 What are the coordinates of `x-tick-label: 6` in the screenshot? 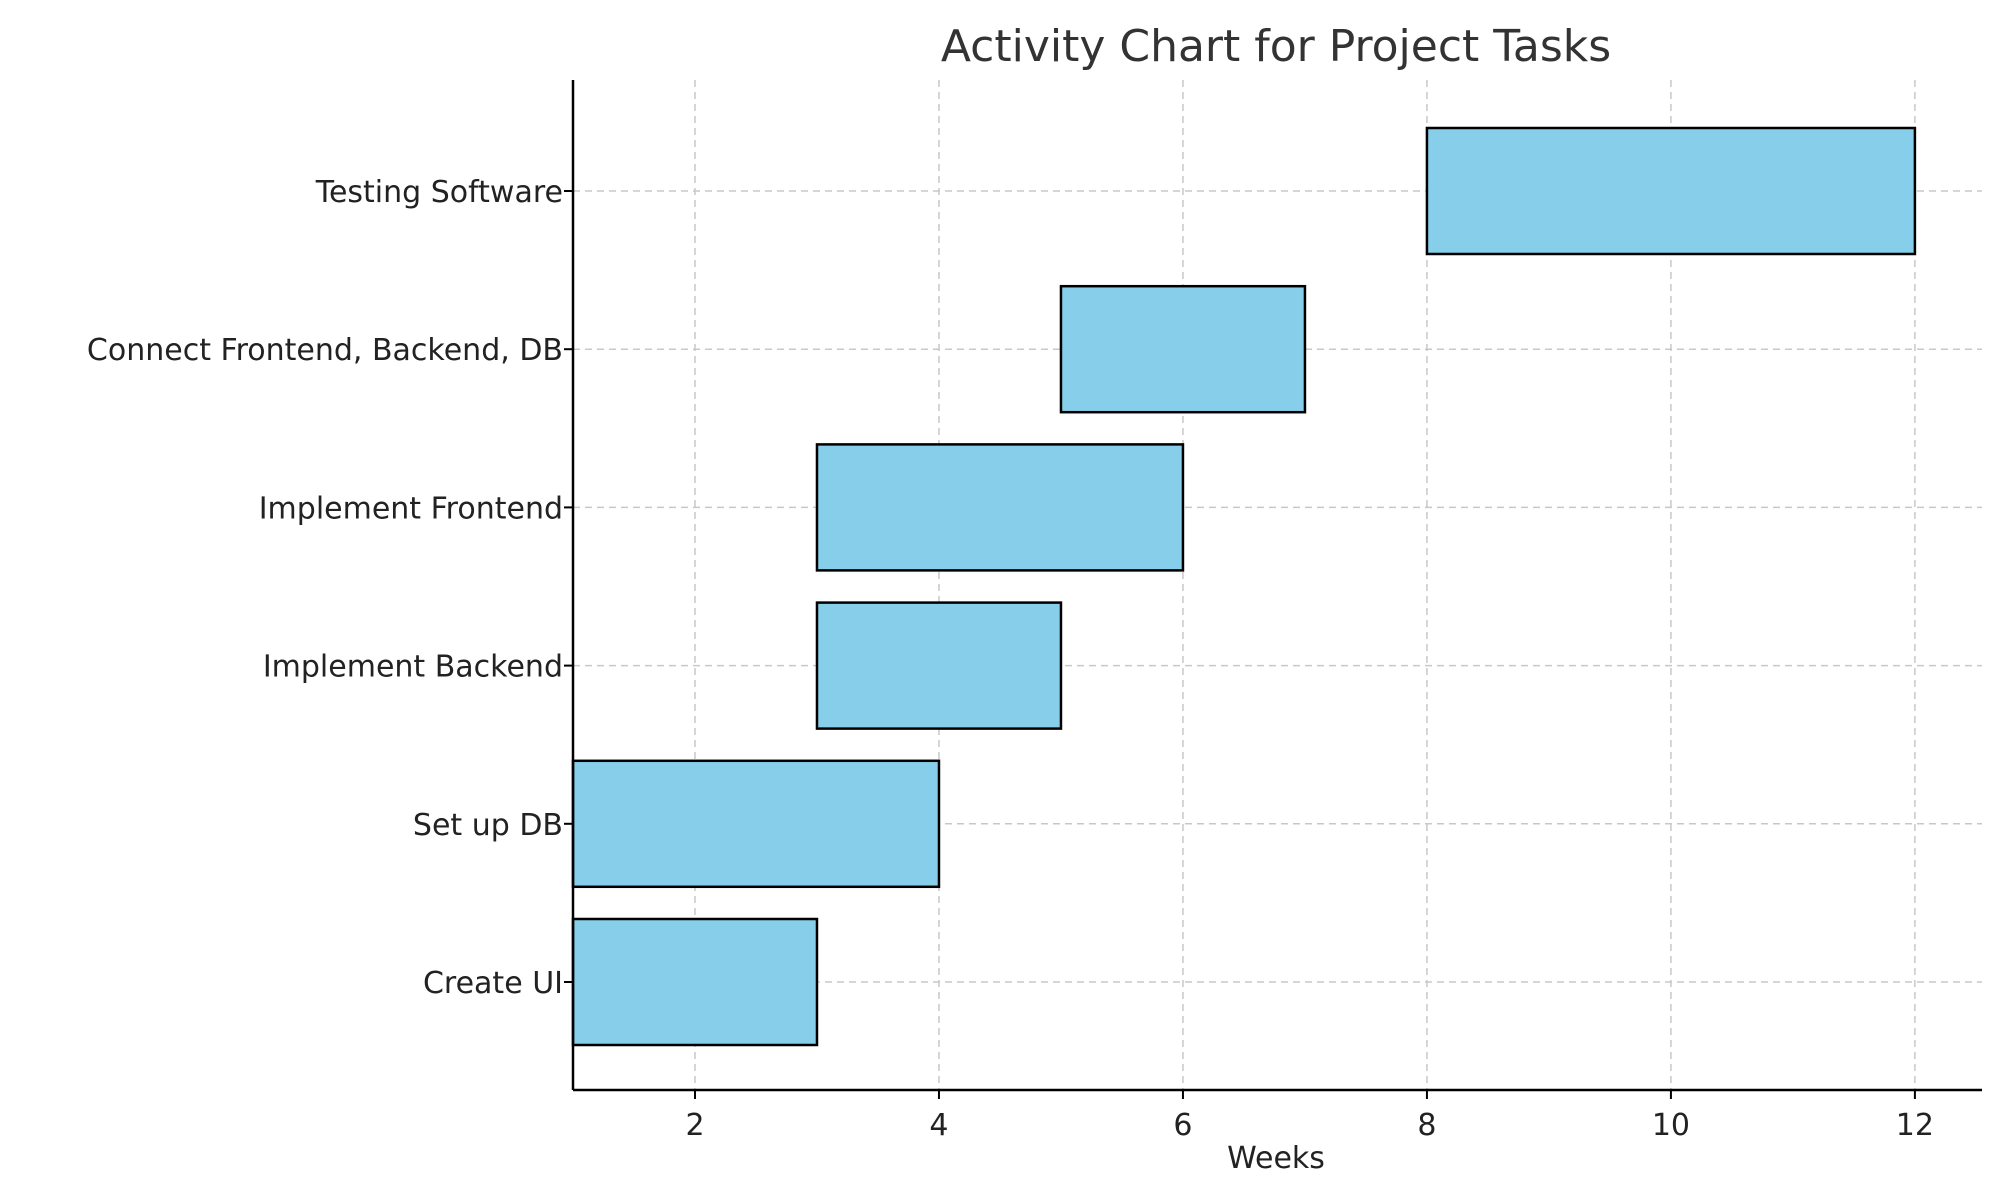 It's located at (1182, 1125).